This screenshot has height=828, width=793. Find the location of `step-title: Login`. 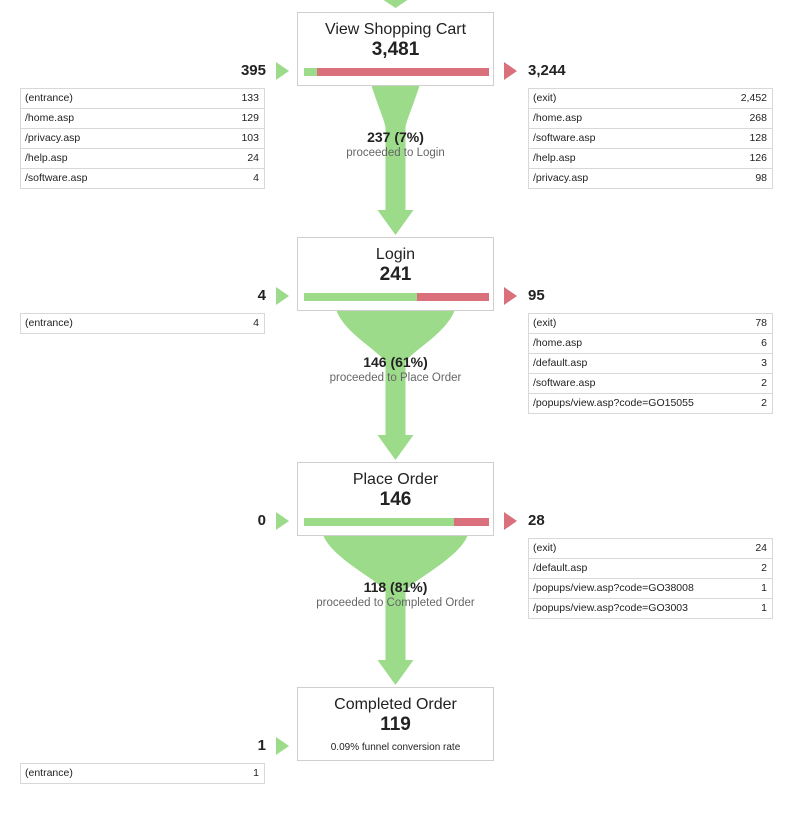

step-title: Login is located at coordinates (395, 254).